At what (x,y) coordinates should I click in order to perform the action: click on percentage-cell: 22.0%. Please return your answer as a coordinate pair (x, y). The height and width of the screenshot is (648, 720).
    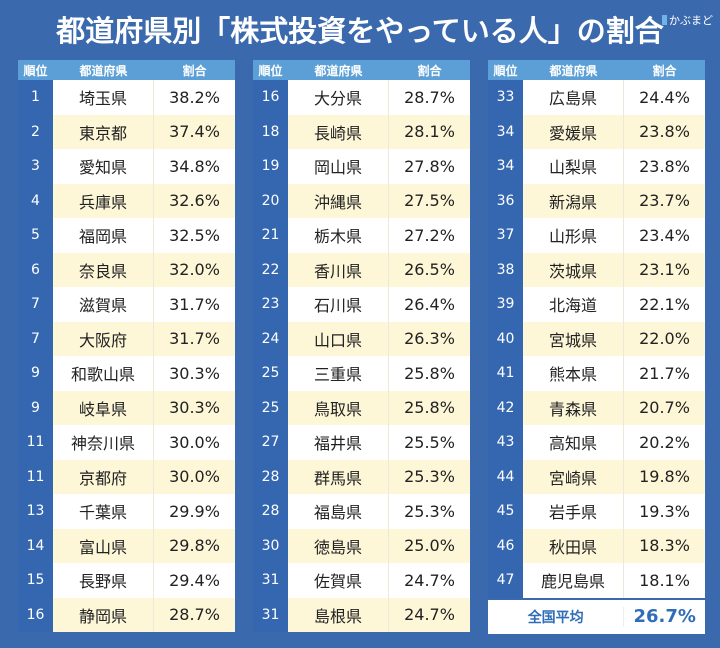
    Looking at the image, I should click on (664, 338).